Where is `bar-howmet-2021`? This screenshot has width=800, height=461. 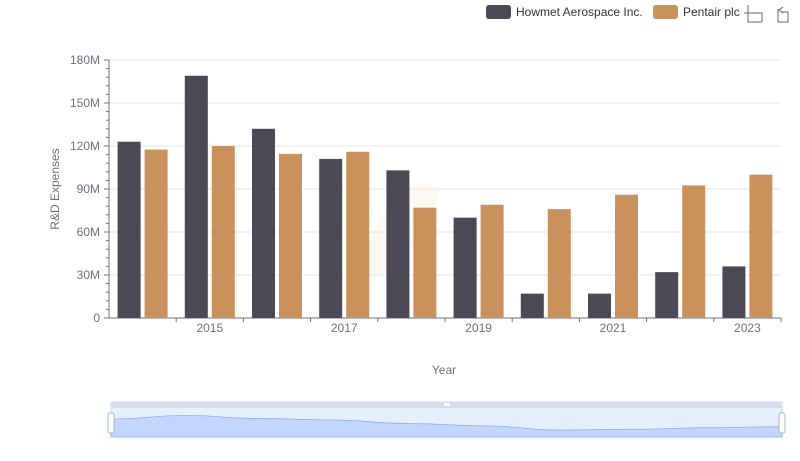
bar-howmet-2021 is located at coordinates (599, 305).